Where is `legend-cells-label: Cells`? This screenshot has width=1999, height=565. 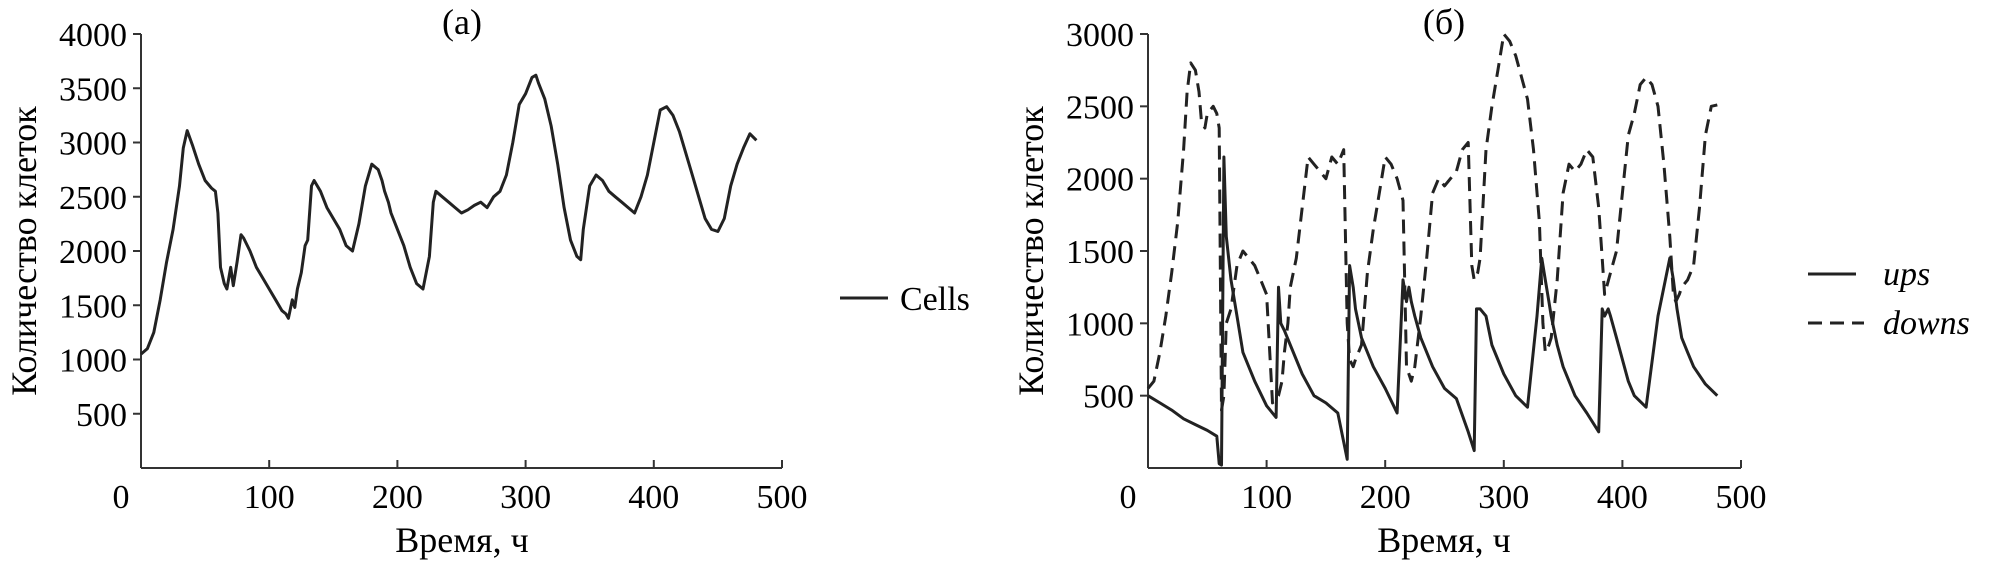 legend-cells-label: Cells is located at coordinates (935, 299).